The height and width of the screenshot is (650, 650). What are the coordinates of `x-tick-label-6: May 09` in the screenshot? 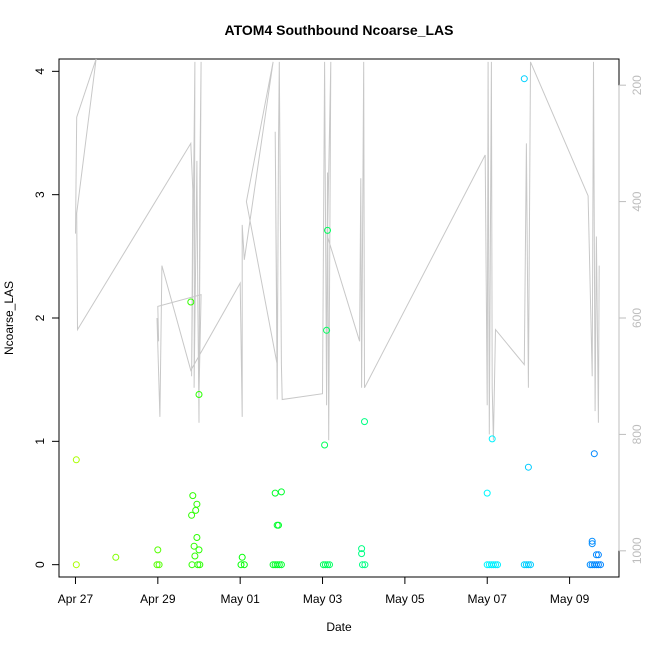 It's located at (570, 599).